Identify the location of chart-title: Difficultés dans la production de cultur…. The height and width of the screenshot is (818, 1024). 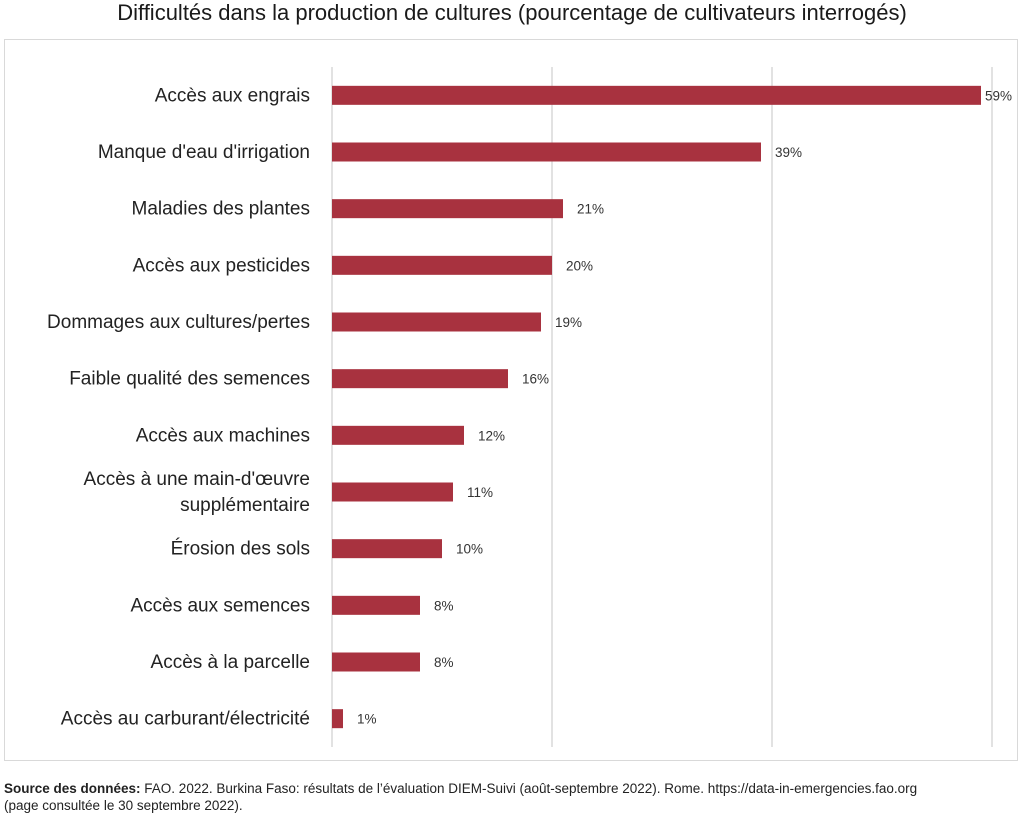
(512, 12).